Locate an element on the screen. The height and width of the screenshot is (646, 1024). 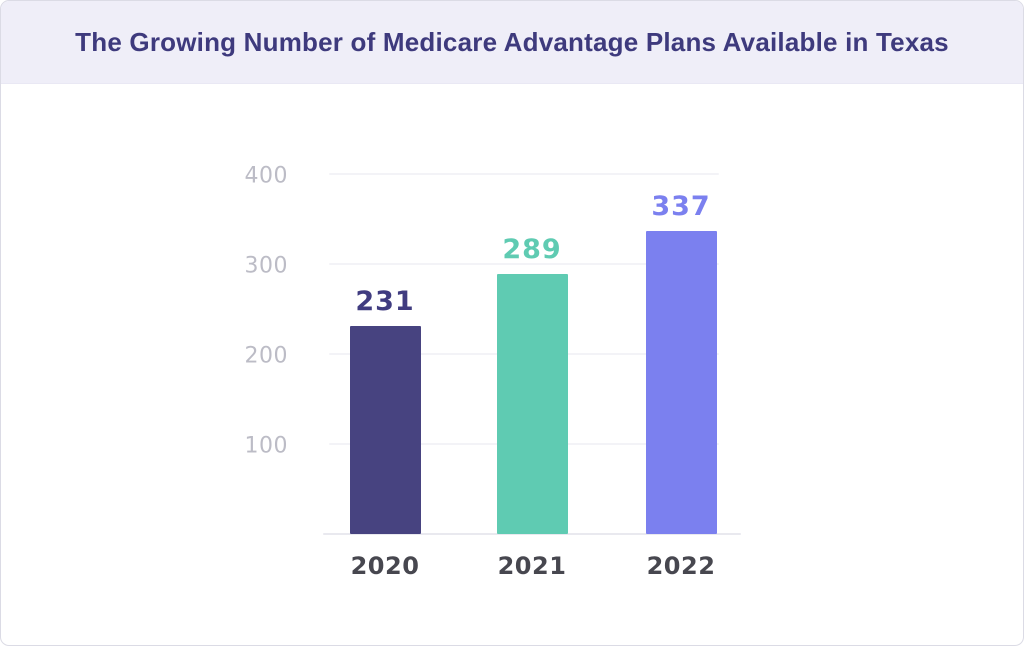
x-tick-label: 2020 is located at coordinates (385, 566).